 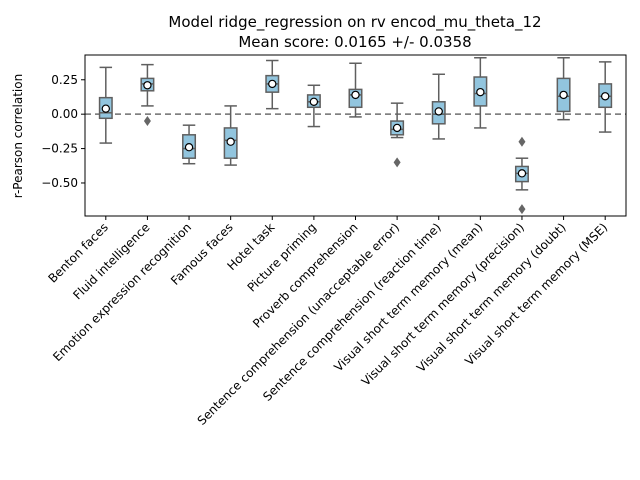 What do you see at coordinates (59, 149) in the screenshot?
I see `y-tick-label: −0.25` at bounding box center [59, 149].